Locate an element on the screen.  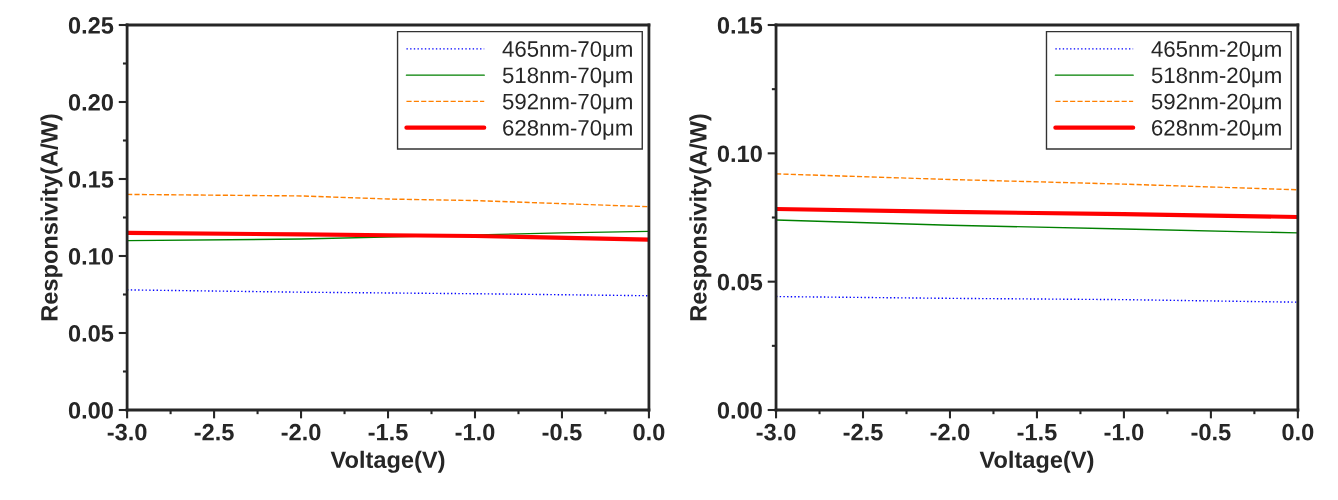
legend-label: 518nm-70μm is located at coordinates (567, 77).